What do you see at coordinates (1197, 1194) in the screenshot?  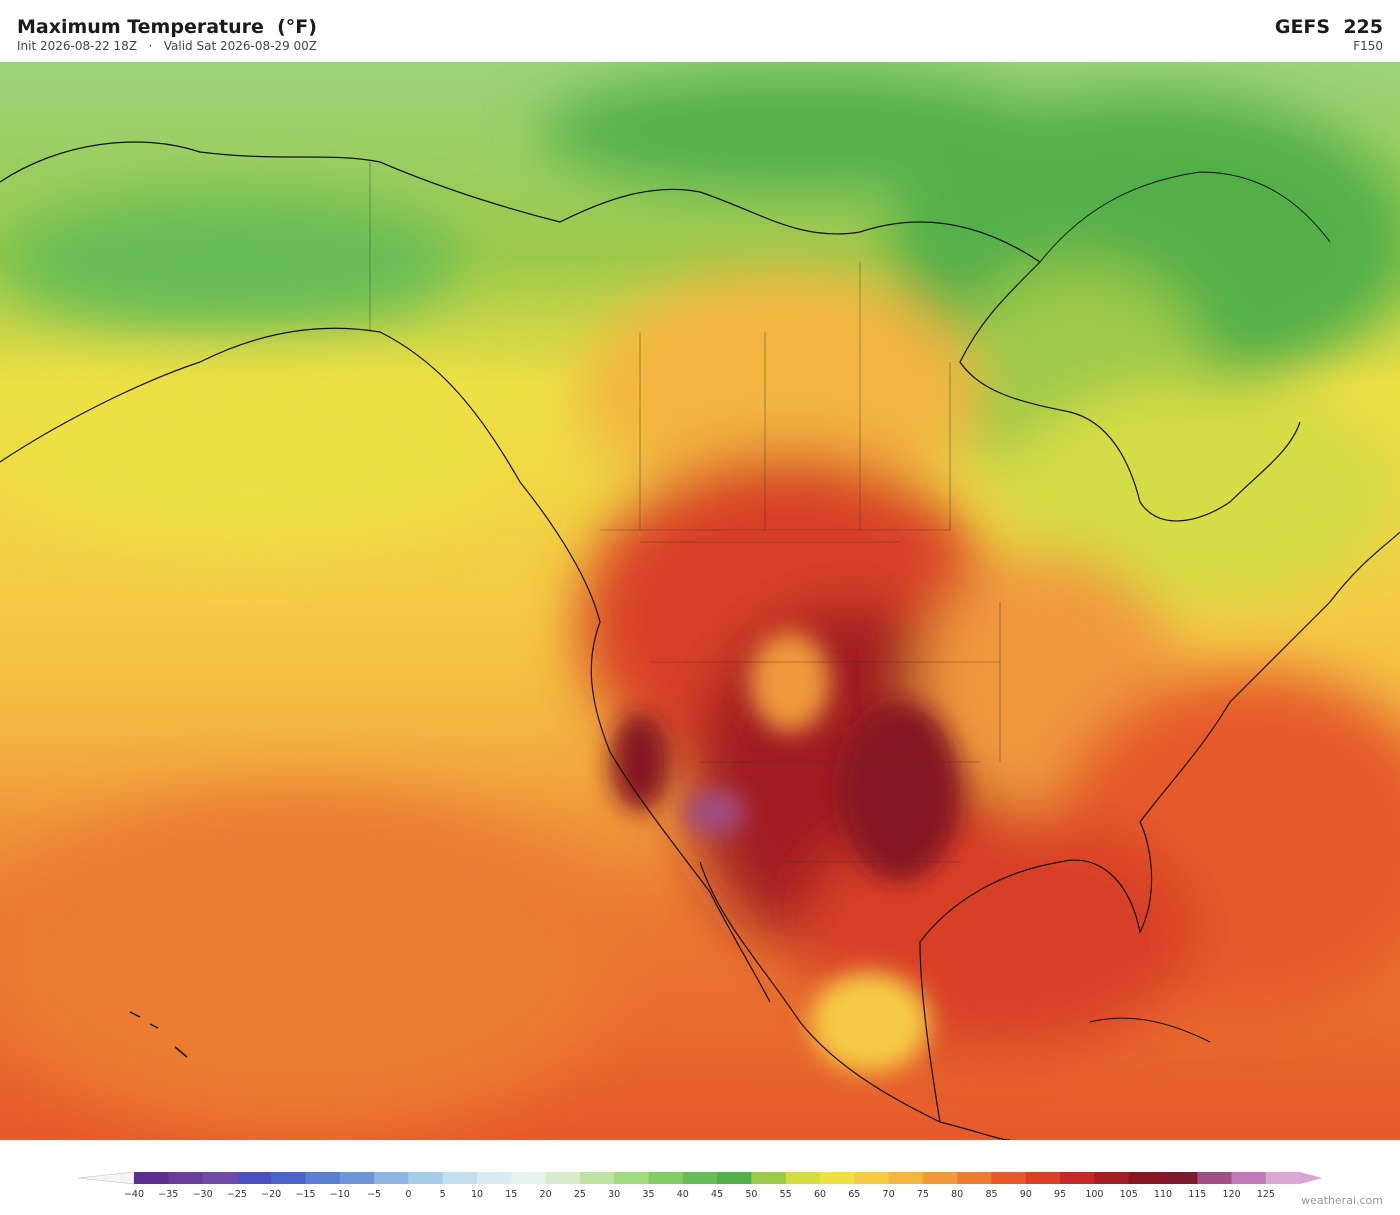 I see `colorbar-label: 115` at bounding box center [1197, 1194].